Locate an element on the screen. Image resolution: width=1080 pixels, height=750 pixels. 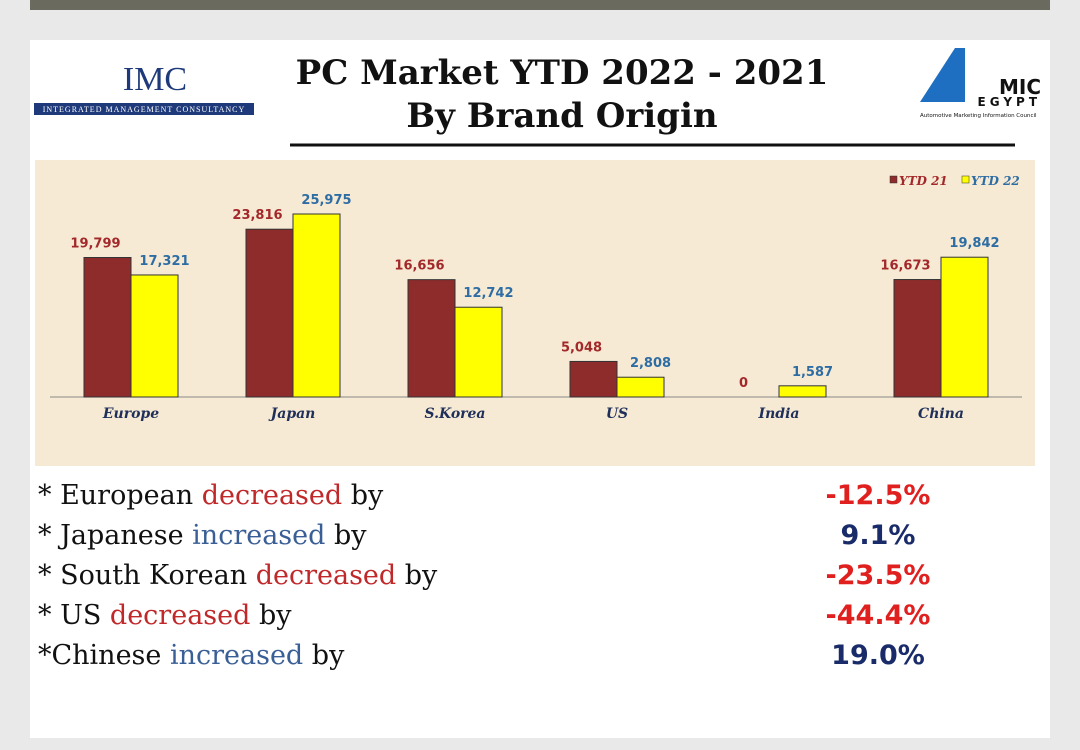
statement: *Chinese increased by is located at coordinates (191, 655).